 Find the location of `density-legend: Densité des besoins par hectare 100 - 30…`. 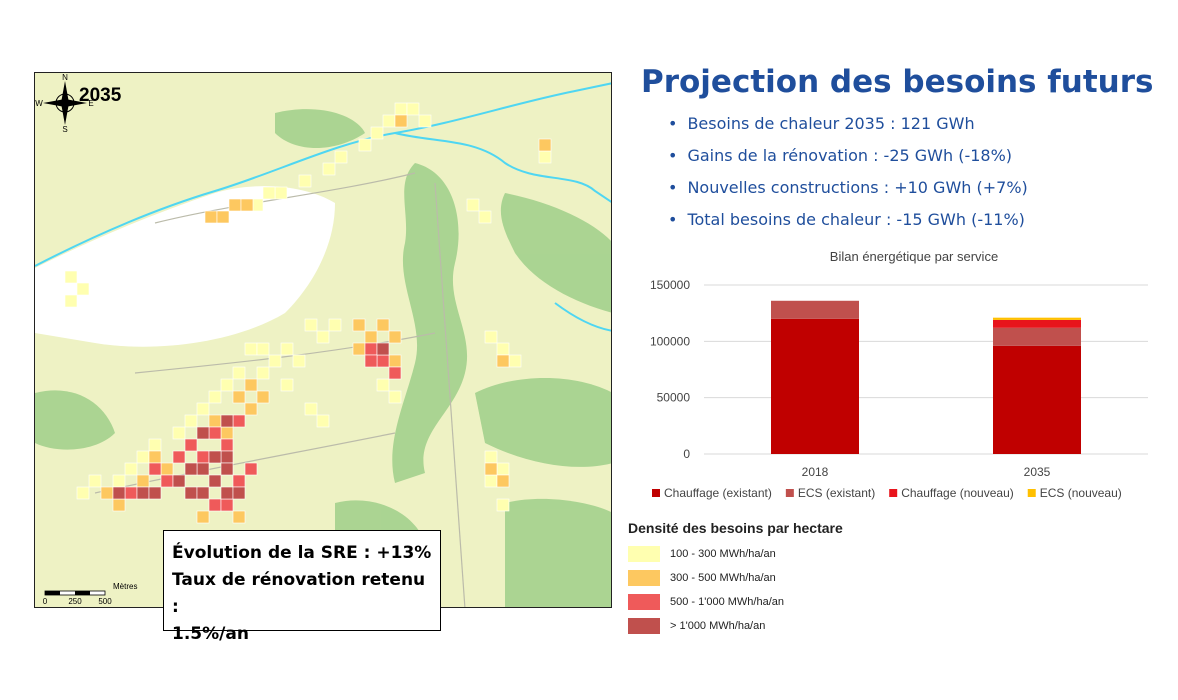

density-legend: Densité des besoins par hectare 100 - 30… is located at coordinates (735, 579).